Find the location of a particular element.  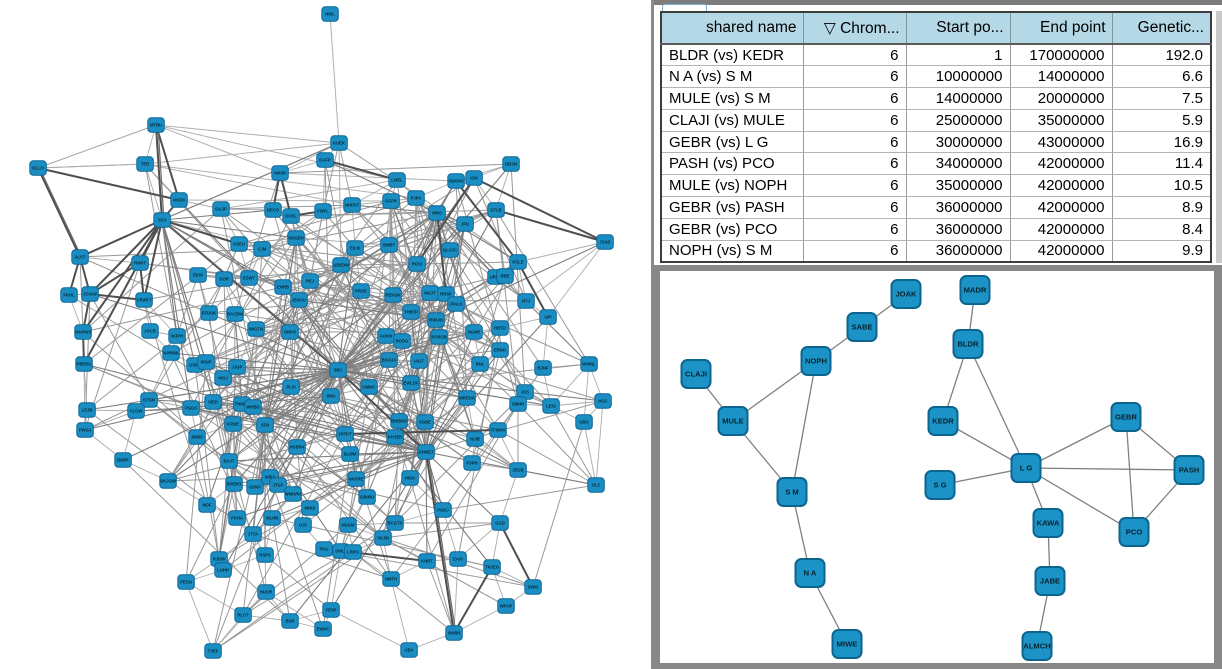

svg-text: BAJT is located at coordinates (229, 461).